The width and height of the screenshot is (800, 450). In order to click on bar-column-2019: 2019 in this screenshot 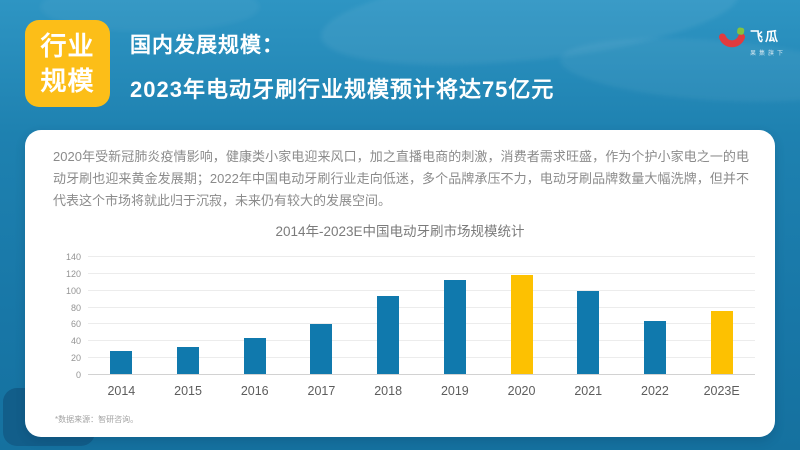, I will do `click(455, 327)`.